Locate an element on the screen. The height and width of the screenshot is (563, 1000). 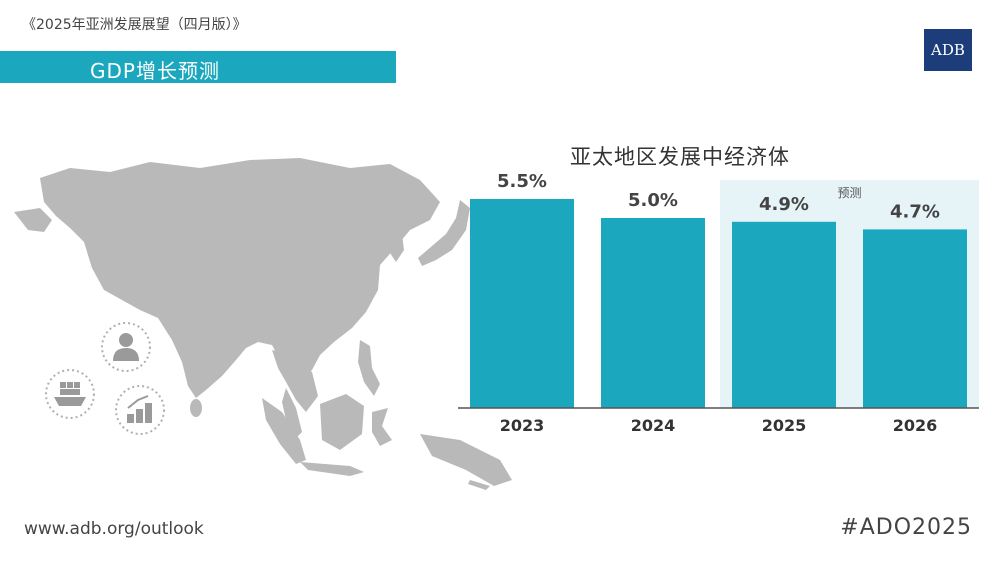
value-label-2025: 4.9% is located at coordinates (784, 204).